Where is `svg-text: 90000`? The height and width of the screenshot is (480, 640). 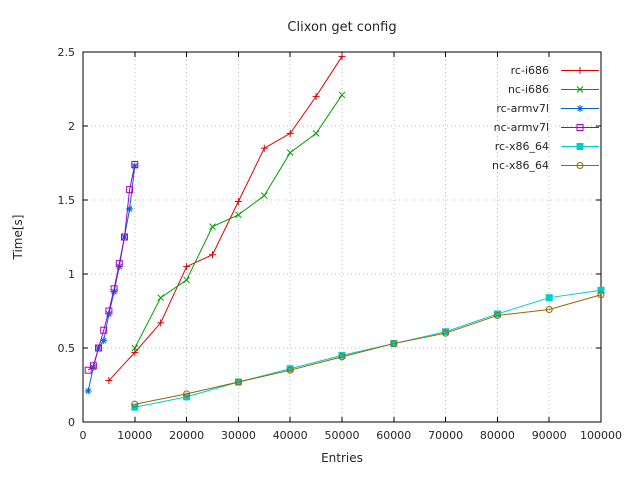 svg-text: 90000 is located at coordinates (549, 435).